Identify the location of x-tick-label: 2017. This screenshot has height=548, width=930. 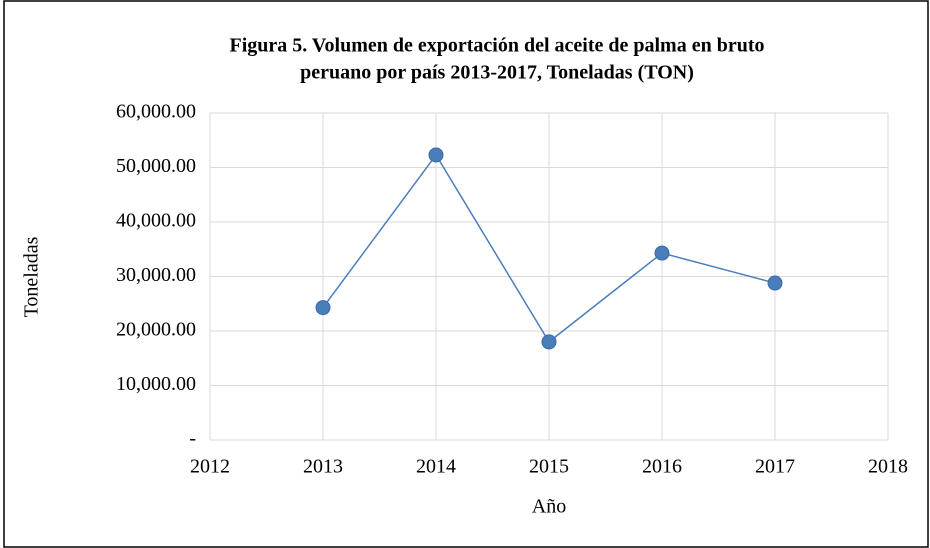
(775, 467).